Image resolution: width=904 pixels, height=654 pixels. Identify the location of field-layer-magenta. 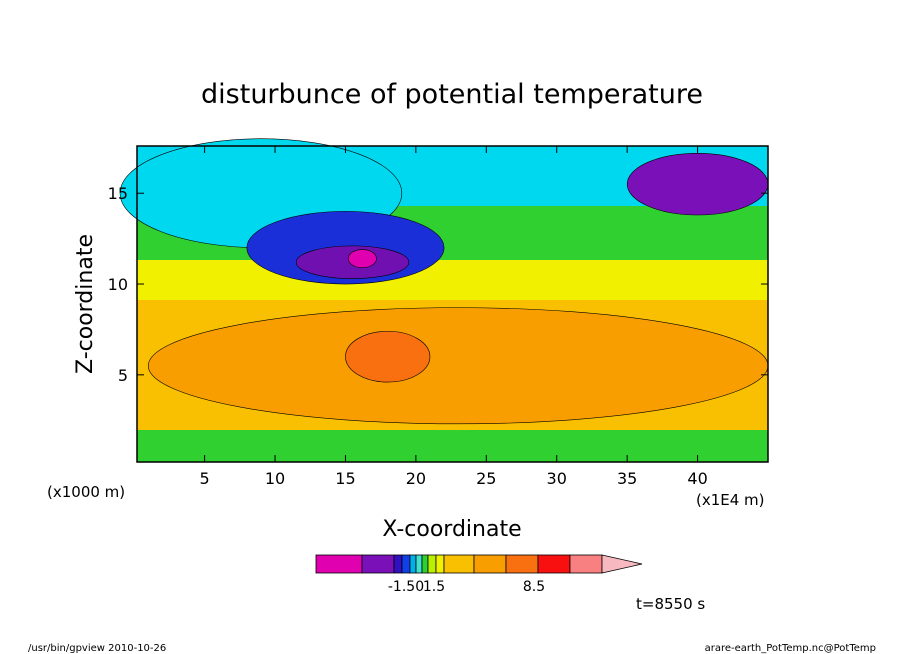
(362, 258).